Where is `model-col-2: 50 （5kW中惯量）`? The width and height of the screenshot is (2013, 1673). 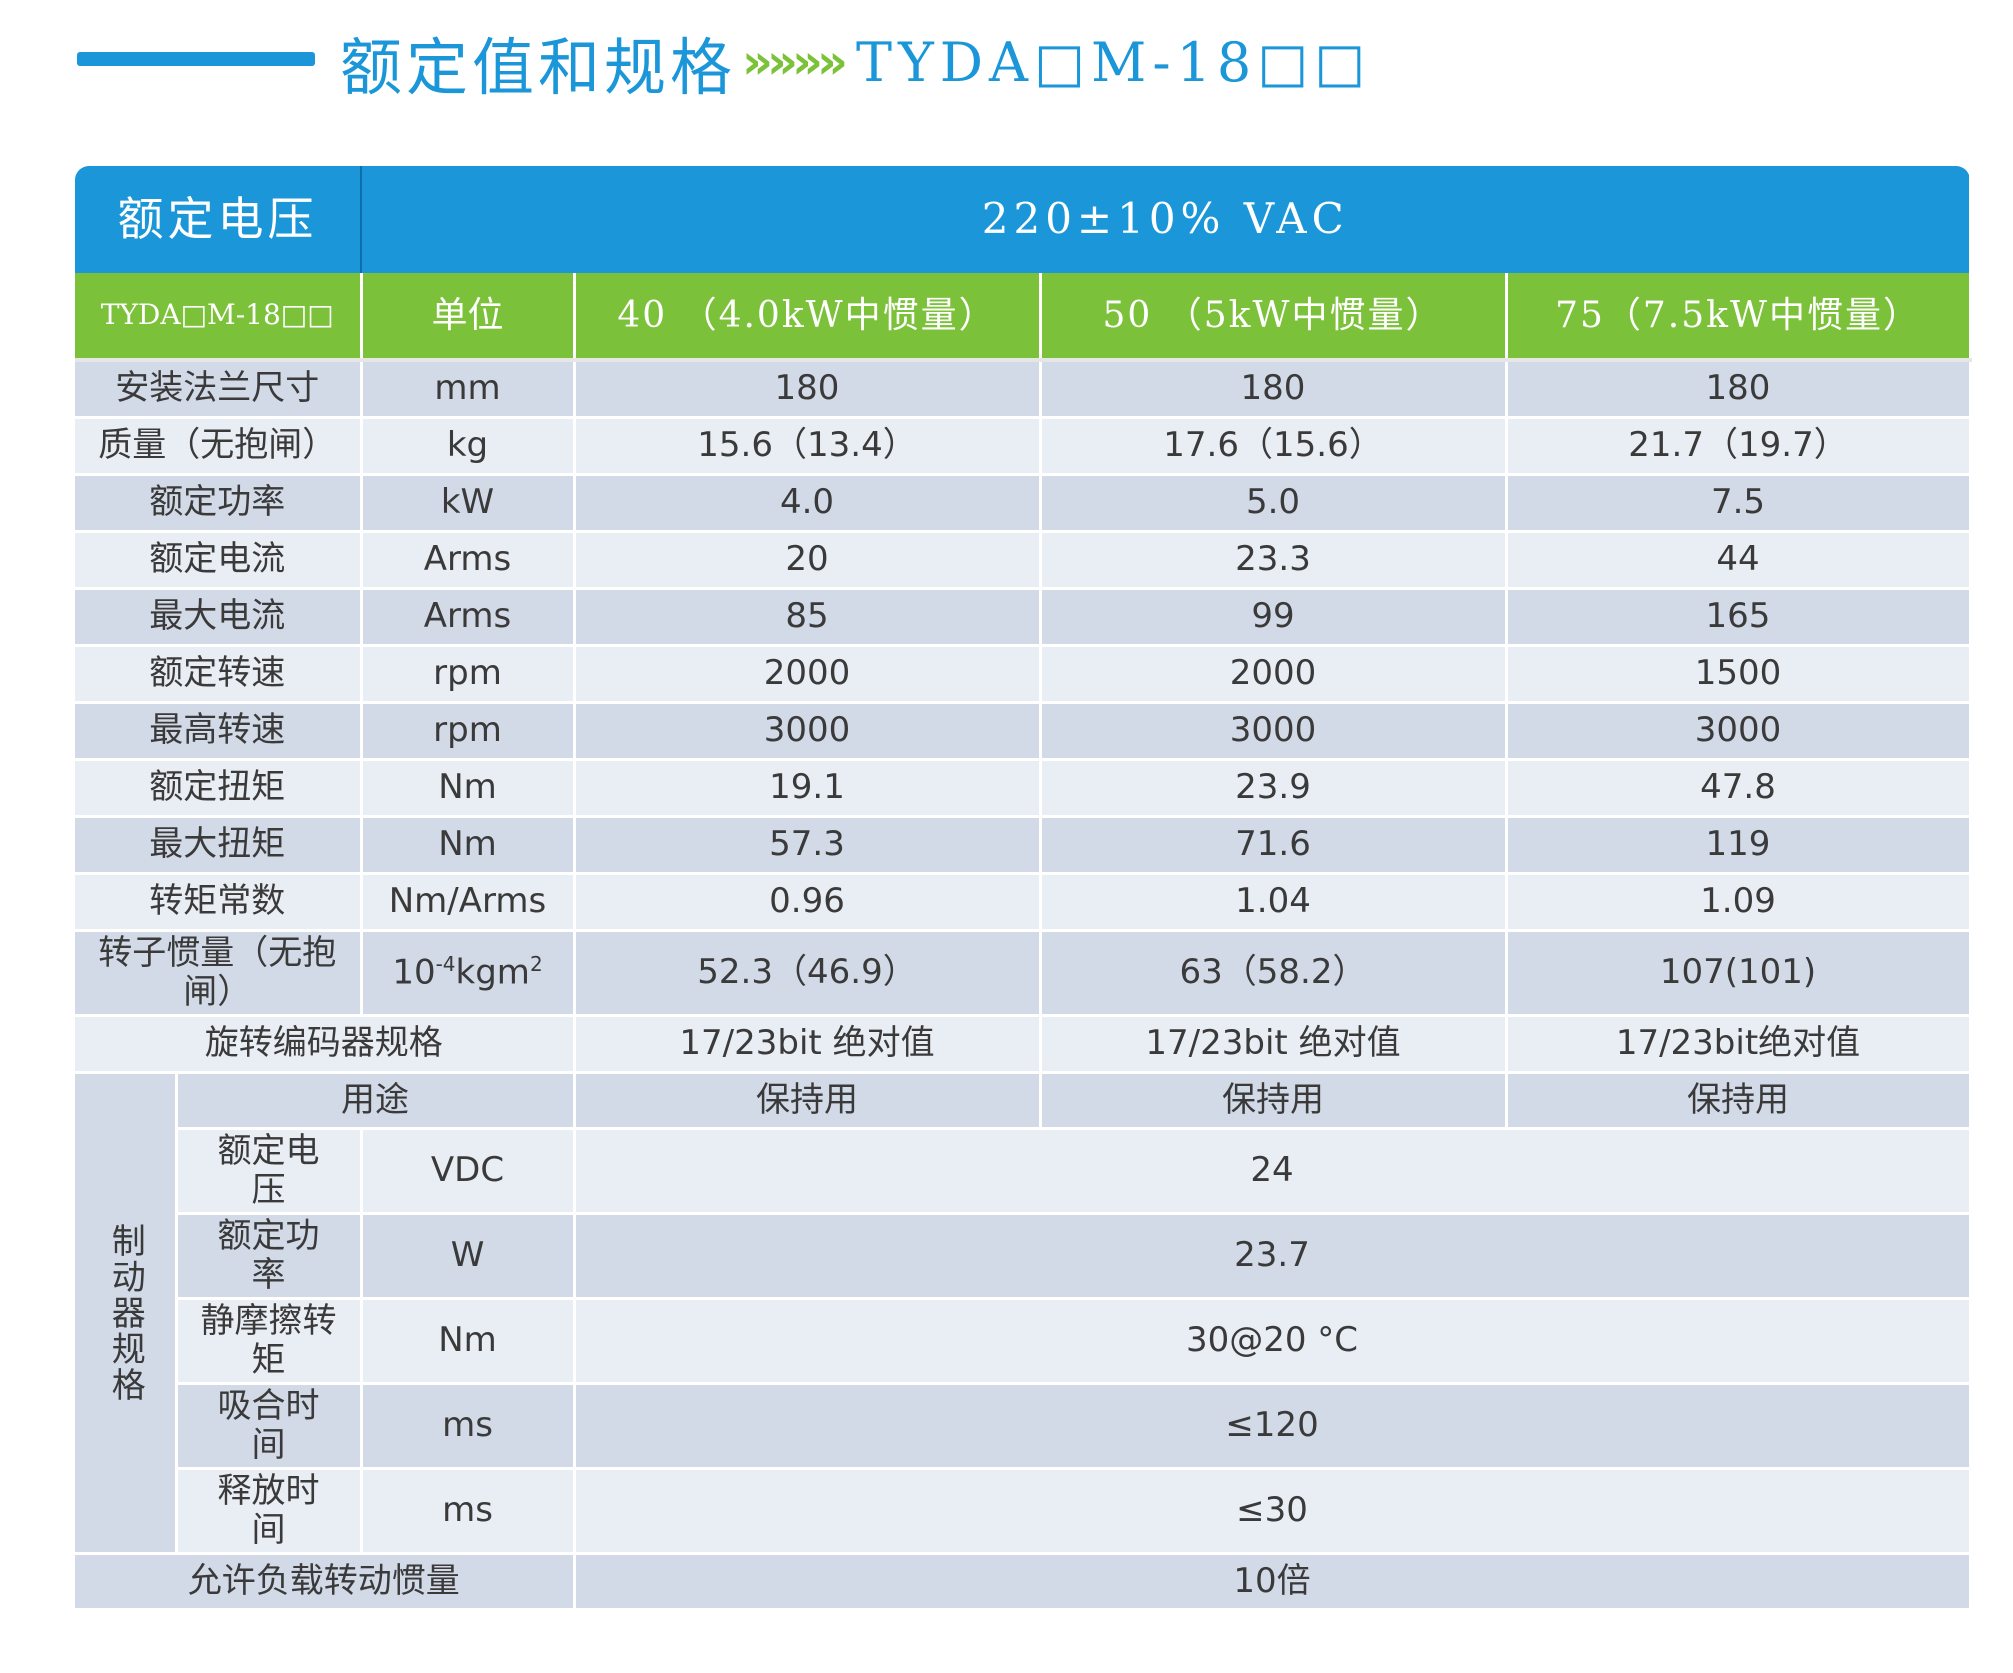
model-col-2: 50 （5kW中惯量） is located at coordinates (1274, 317).